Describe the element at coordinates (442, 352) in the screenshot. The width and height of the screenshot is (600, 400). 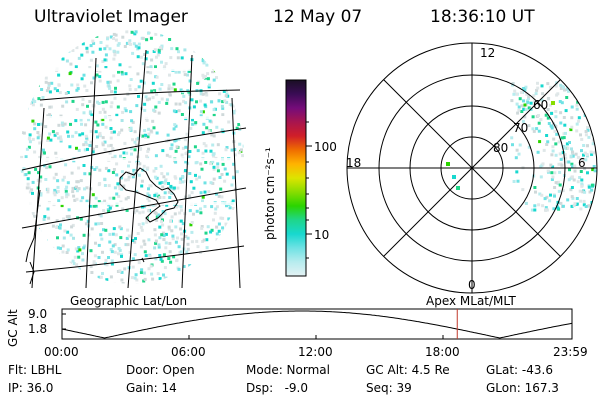
I see `time-tick-1800: 18:00` at that location.